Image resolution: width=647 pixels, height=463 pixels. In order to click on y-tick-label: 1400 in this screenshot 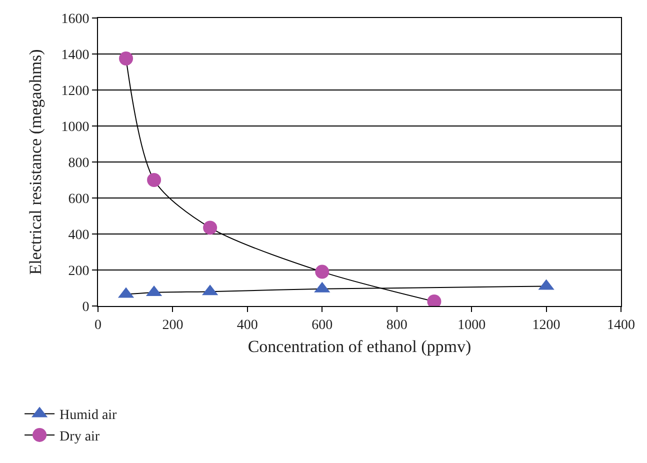, I will do `click(75, 55)`.